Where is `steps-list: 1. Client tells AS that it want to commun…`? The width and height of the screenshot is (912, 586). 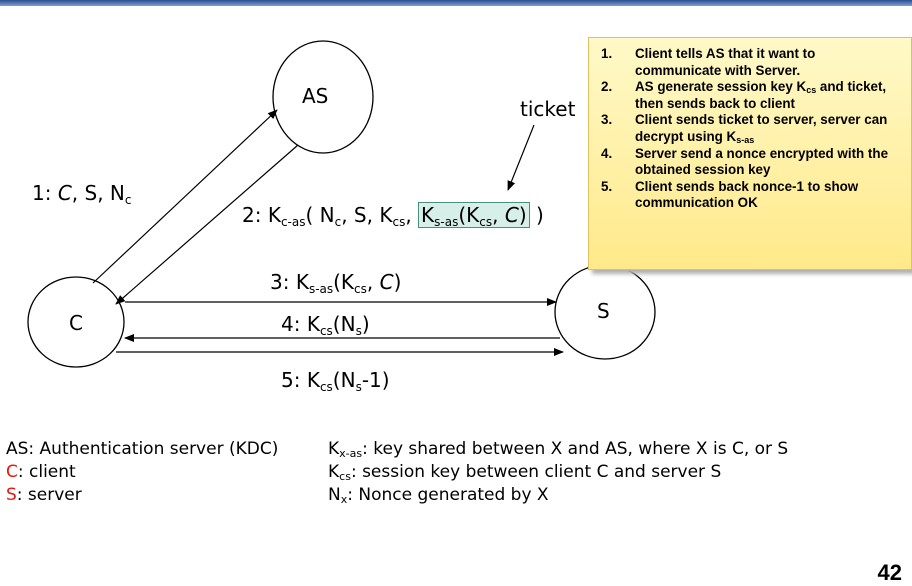
steps-list: 1. Client tells AS that it want to commun… is located at coordinates (753, 129).